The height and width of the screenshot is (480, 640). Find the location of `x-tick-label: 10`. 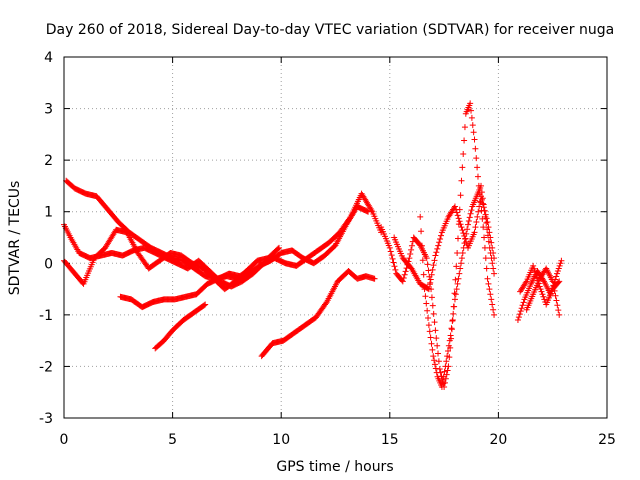

x-tick-label: 10 is located at coordinates (281, 440).